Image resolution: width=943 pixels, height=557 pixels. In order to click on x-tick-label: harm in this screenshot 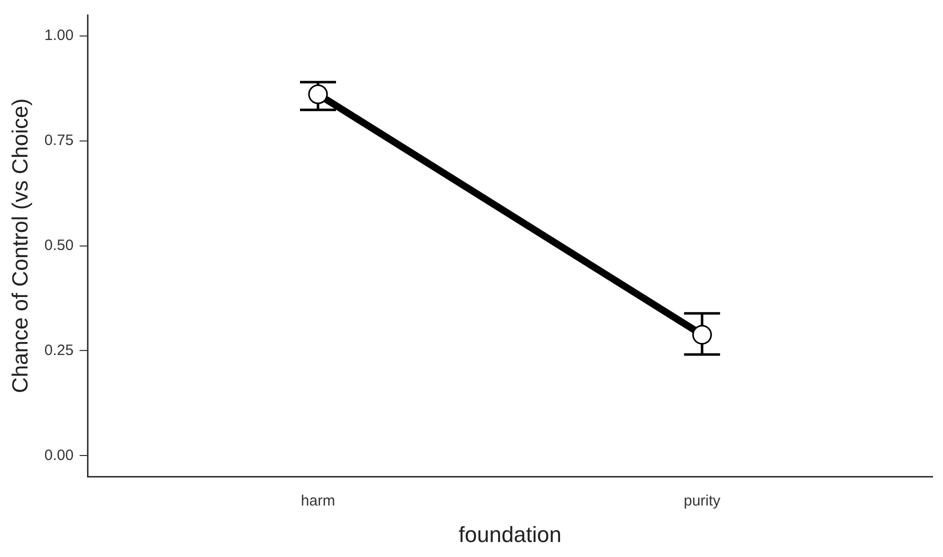, I will do `click(318, 501)`.